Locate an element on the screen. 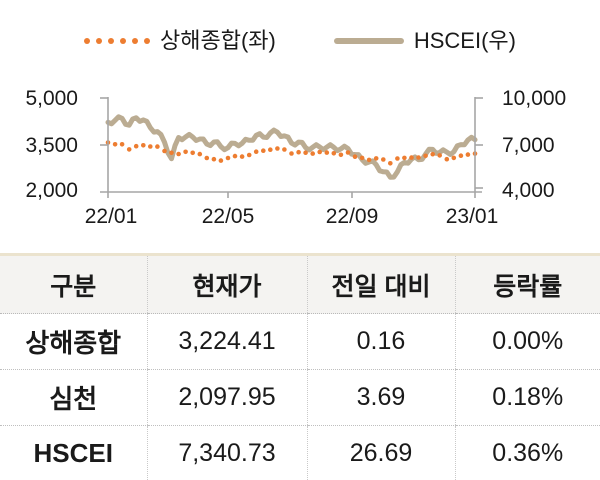  legend-entry-hscei: HSCEI(우) is located at coordinates (424, 40).